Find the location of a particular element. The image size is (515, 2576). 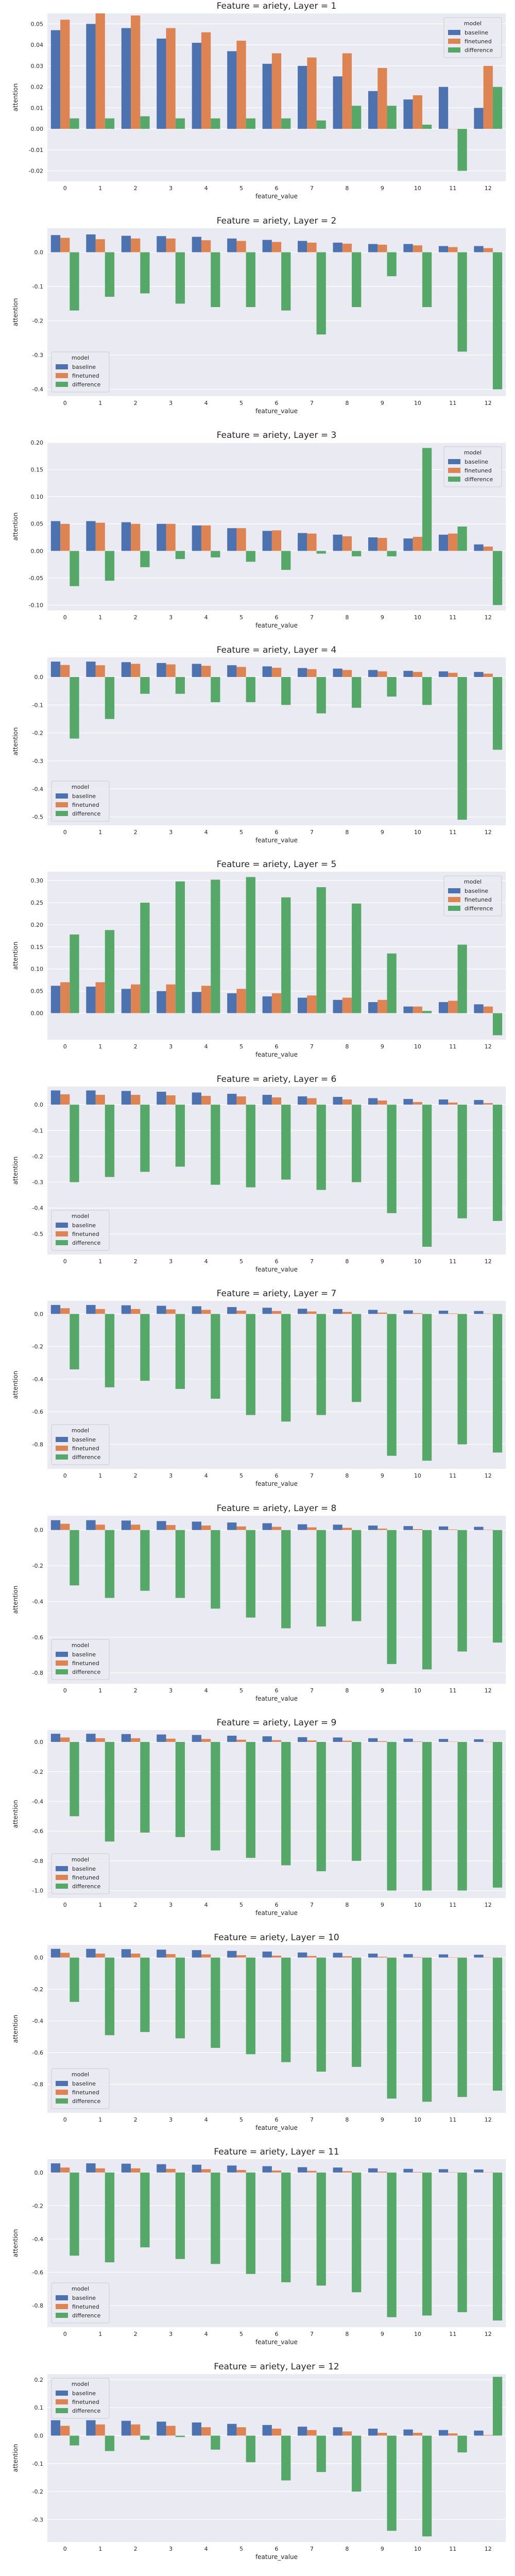

y-tick-label: -0.8 is located at coordinates (37, 1861).